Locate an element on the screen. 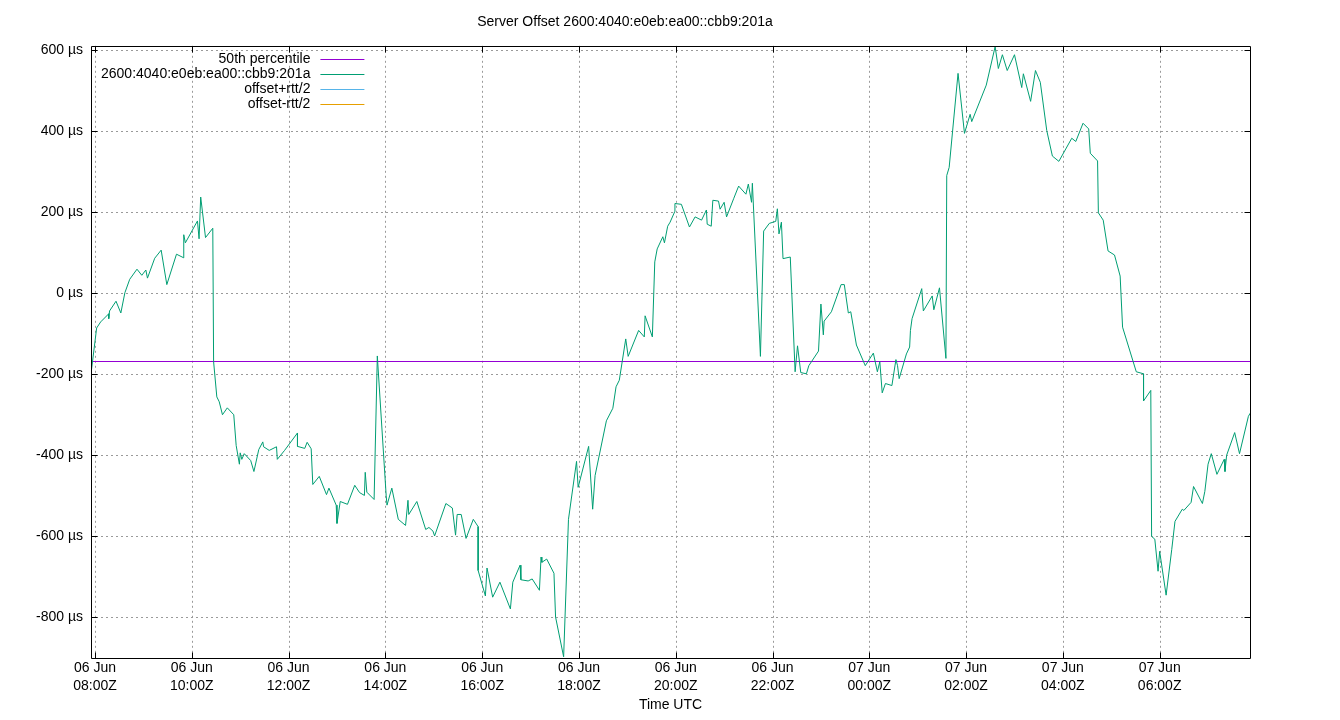 The height and width of the screenshot is (720, 1340). y-tick-label: 400 µs is located at coordinates (61, 129).